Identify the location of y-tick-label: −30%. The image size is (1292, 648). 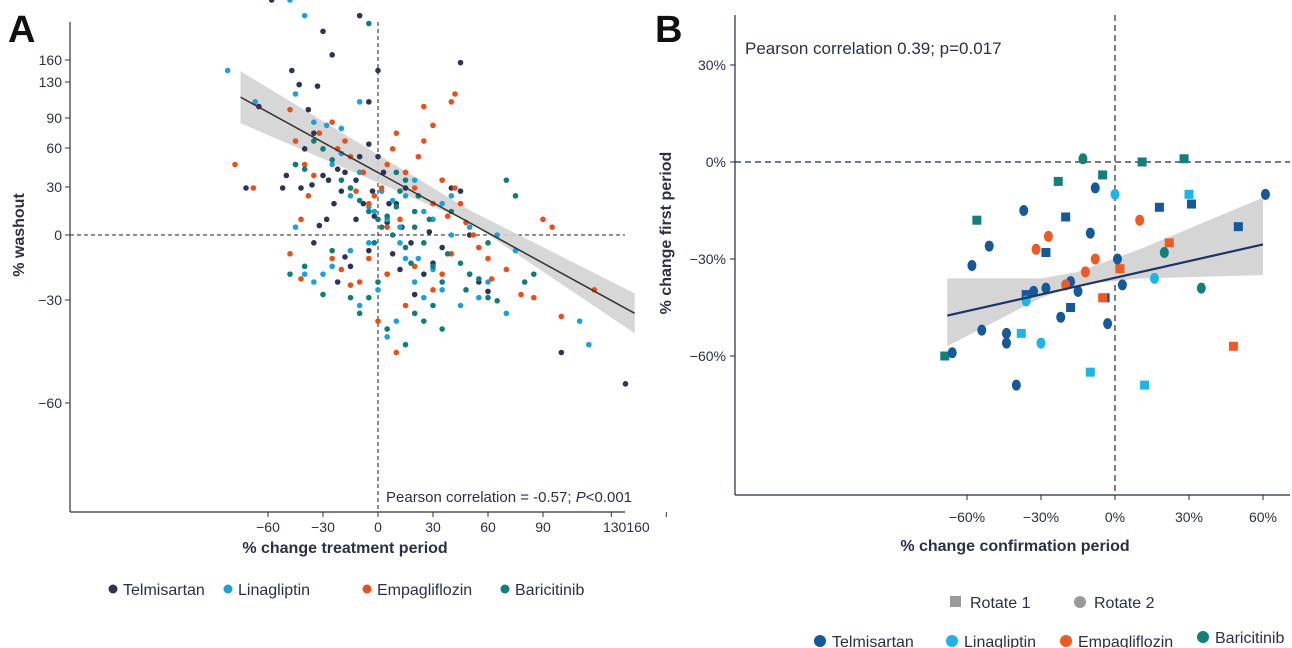
(708, 259).